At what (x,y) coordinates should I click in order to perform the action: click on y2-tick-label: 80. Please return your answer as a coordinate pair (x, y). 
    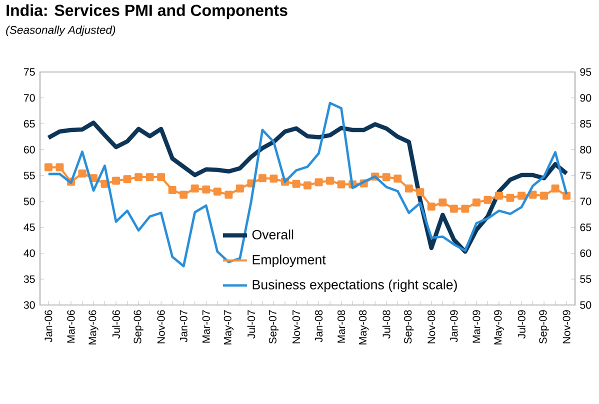
    Looking at the image, I should click on (586, 150).